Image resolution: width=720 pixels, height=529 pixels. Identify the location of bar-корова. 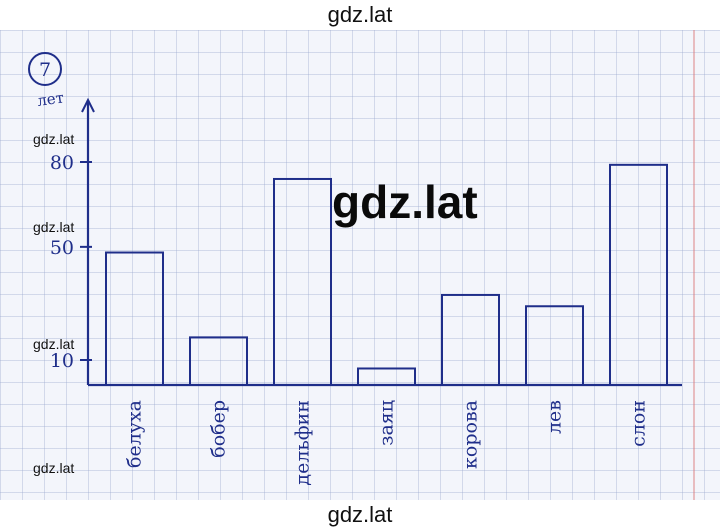
(470, 340).